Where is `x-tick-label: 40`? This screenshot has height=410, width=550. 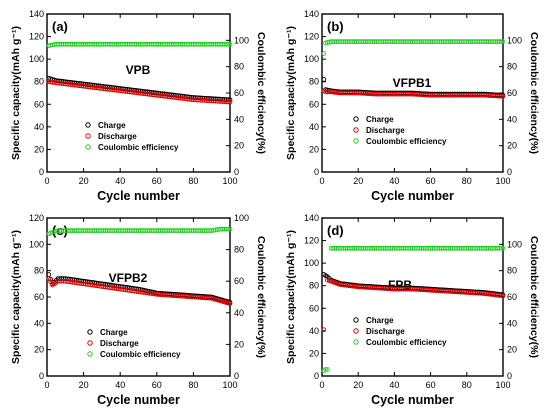 x-tick-label: 40 is located at coordinates (120, 181).